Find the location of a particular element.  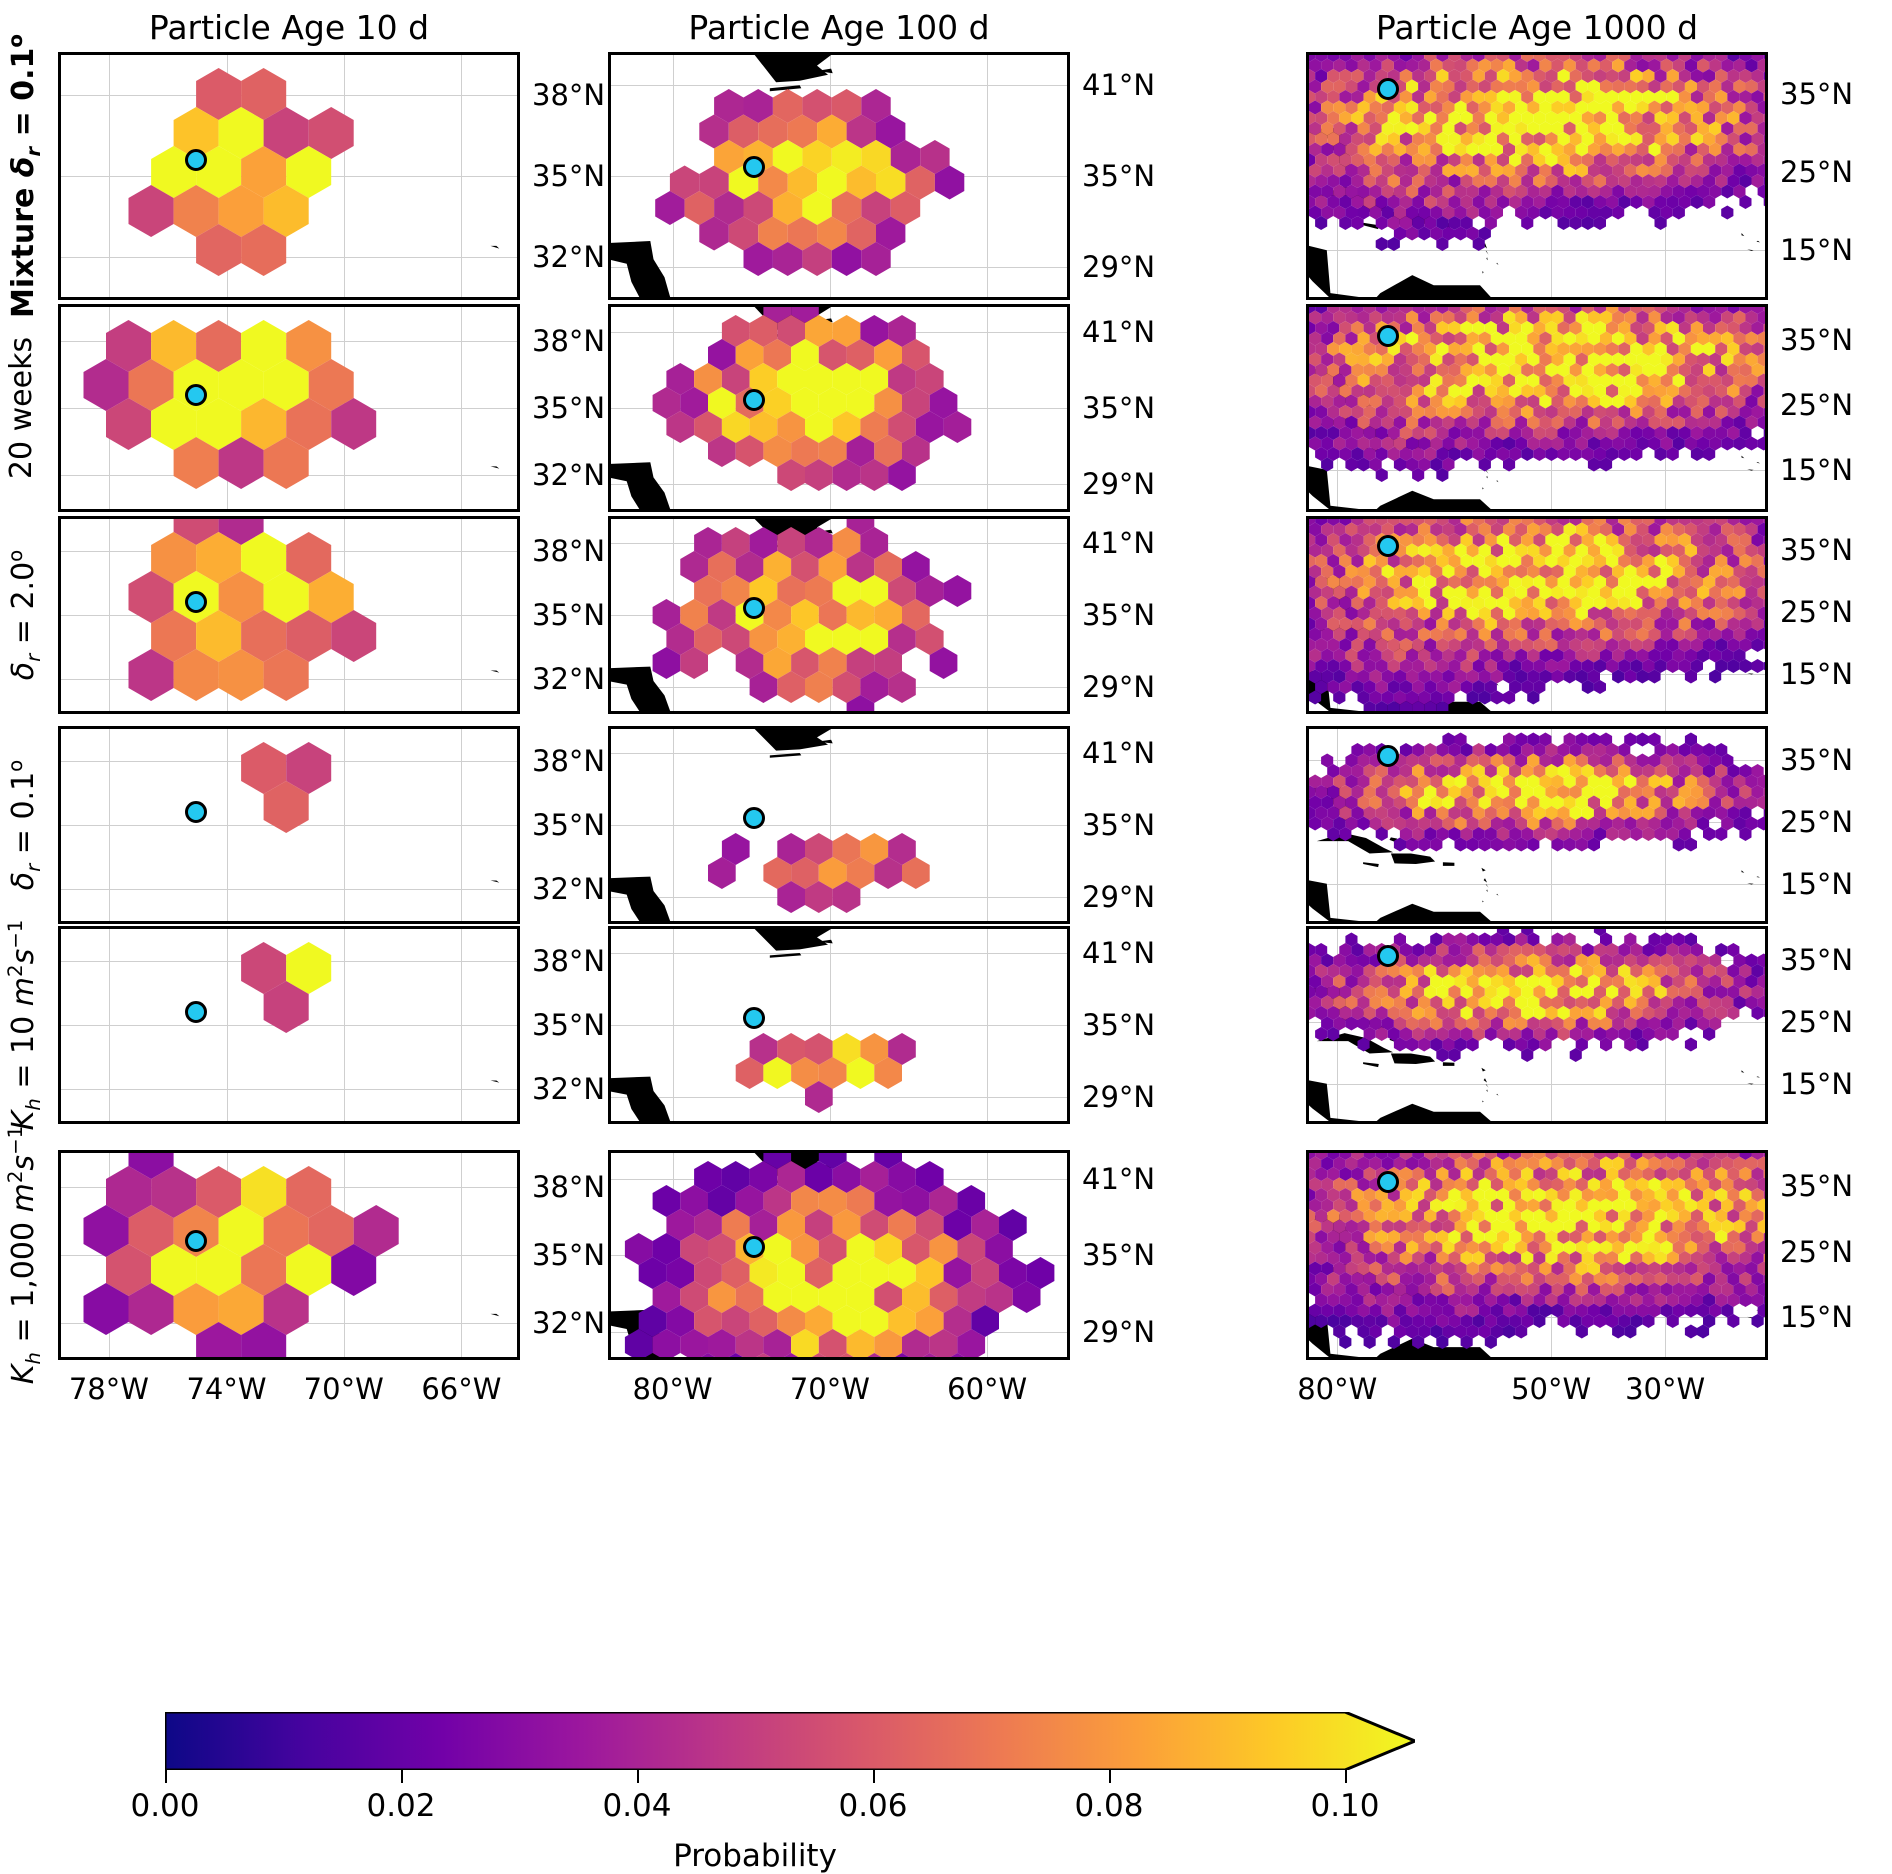

map-panel-r4-c2 is located at coordinates (839, 825).